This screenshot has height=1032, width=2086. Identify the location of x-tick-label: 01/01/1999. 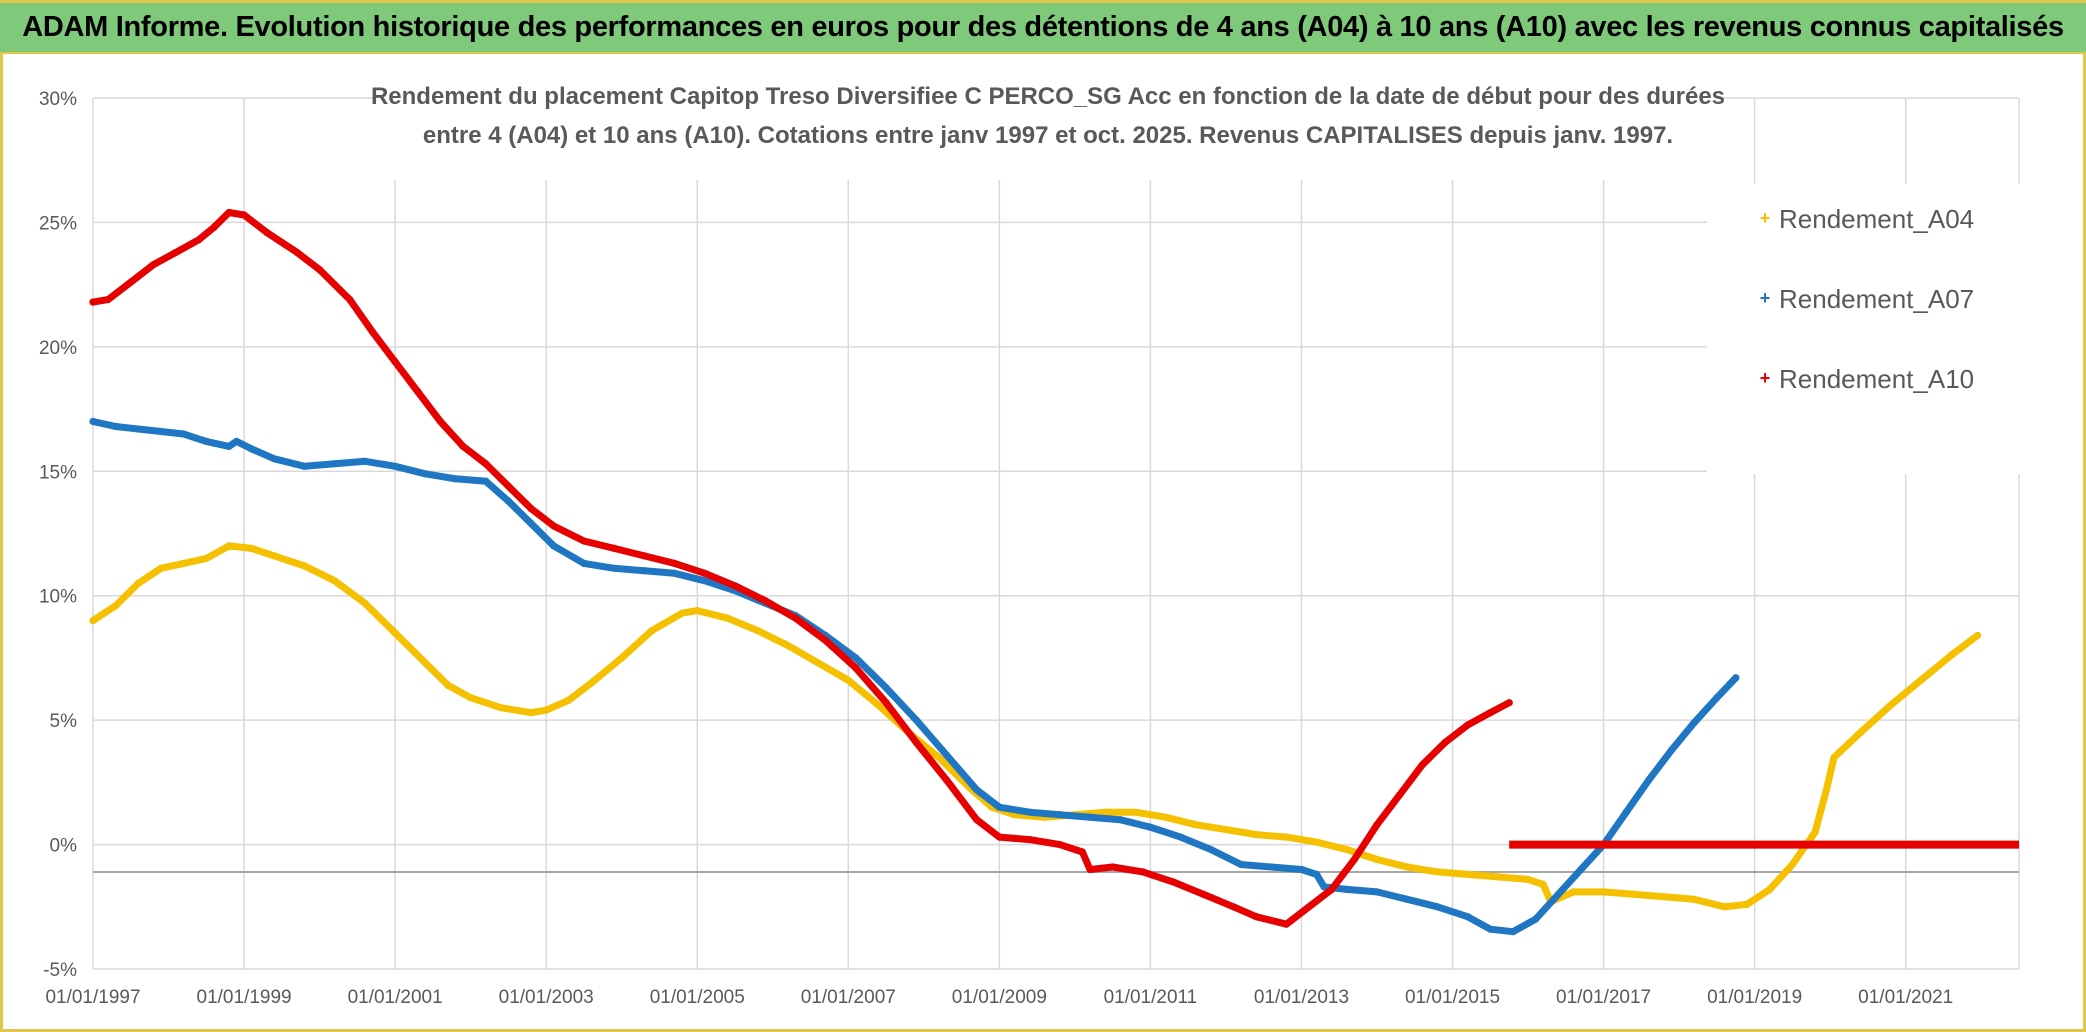
(244, 997).